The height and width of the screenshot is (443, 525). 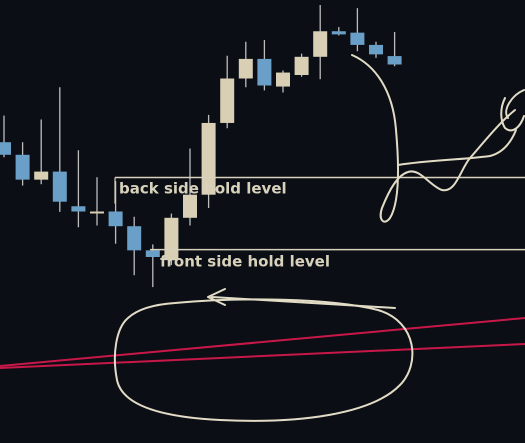 I want to click on hand-drawn-scribble-annotation, so click(x=512, y=110).